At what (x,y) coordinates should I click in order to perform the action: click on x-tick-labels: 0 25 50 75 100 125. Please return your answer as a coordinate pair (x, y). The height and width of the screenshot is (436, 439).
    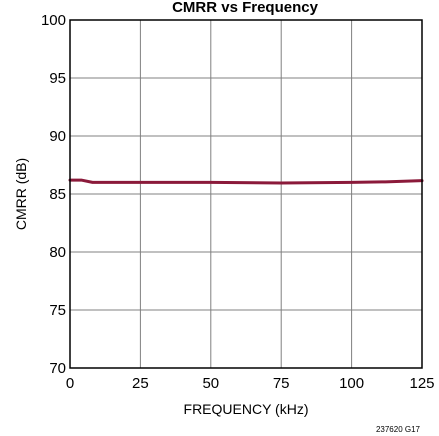
    Looking at the image, I should click on (250, 383).